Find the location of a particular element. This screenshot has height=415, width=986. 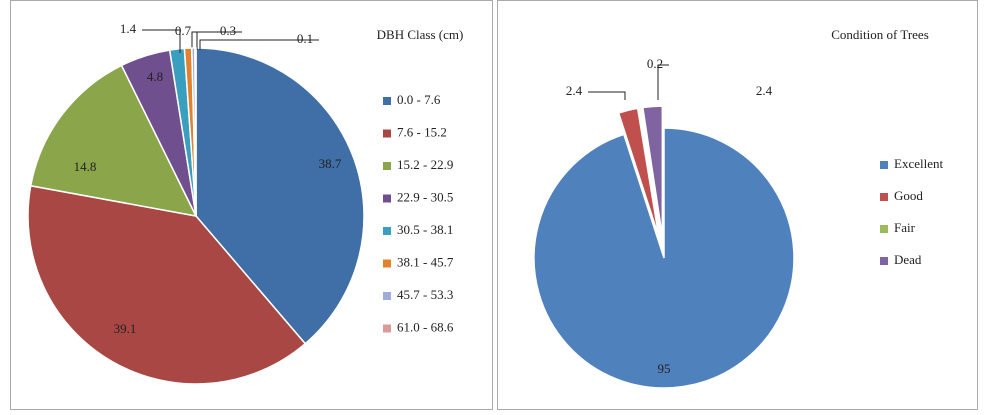

legend-label: 38.1 - 45.7 is located at coordinates (425, 261).